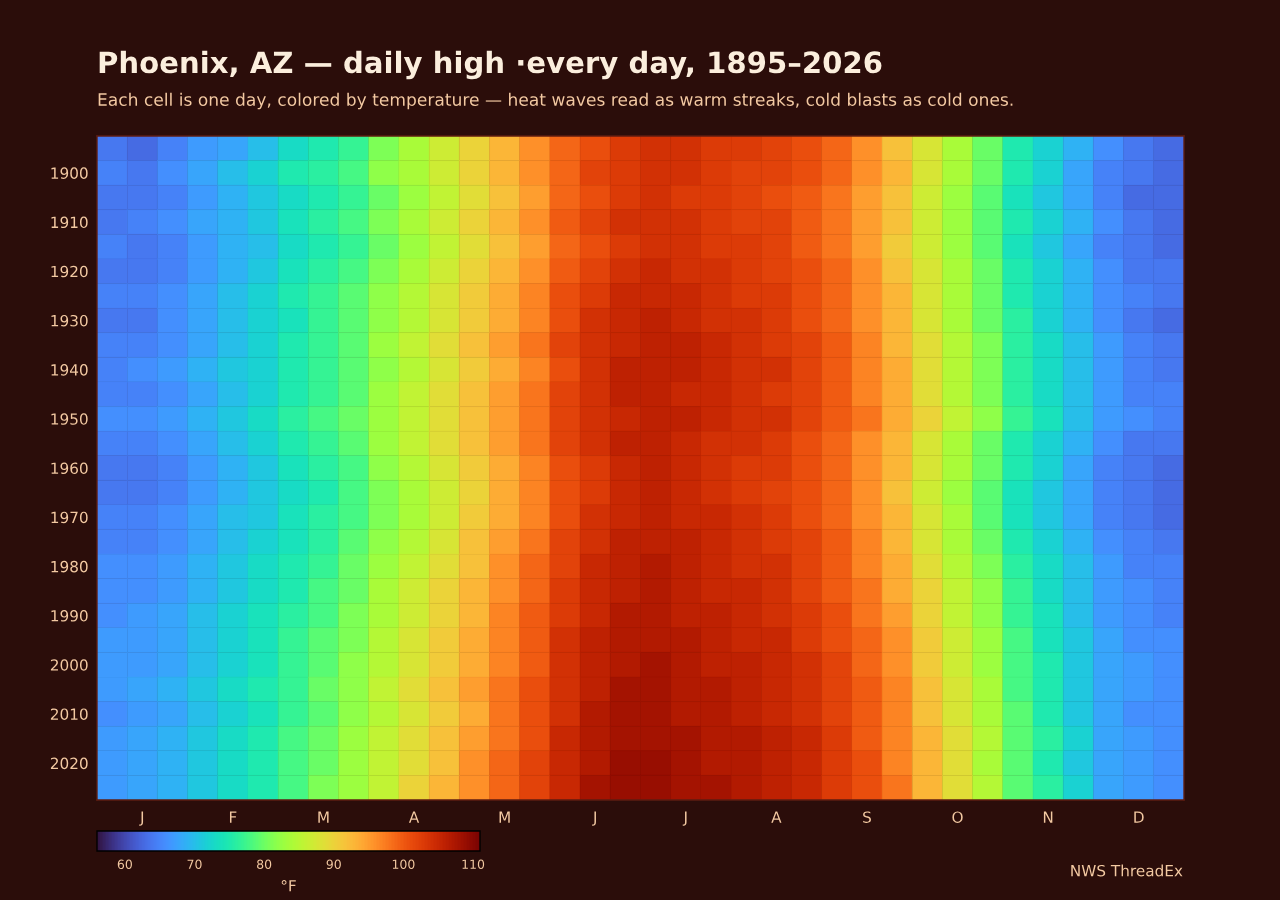  I want to click on y-tick-label: 1950, so click(69, 419).